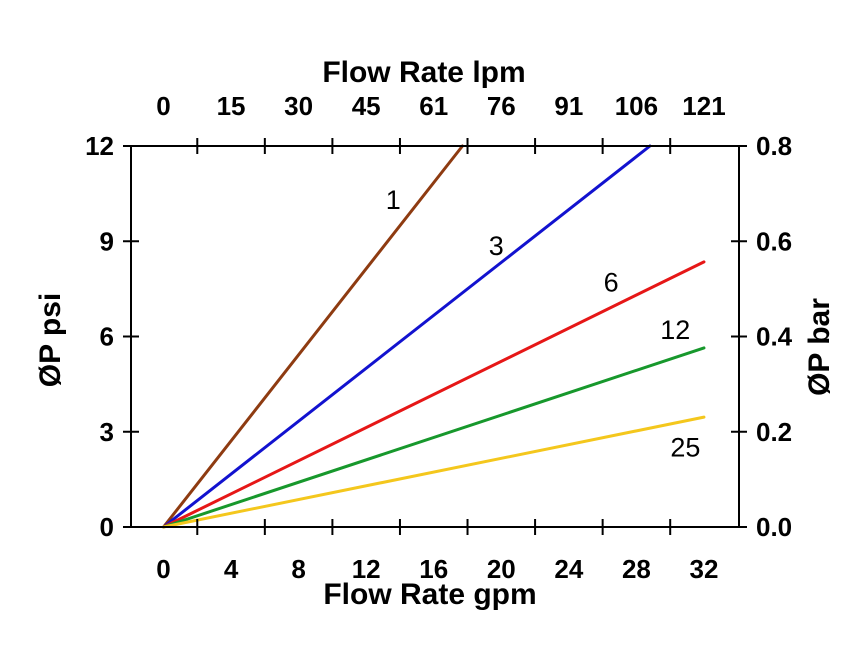 This screenshot has height=660, width=868. What do you see at coordinates (703, 106) in the screenshot?
I see `top-tick-label: 121` at bounding box center [703, 106].